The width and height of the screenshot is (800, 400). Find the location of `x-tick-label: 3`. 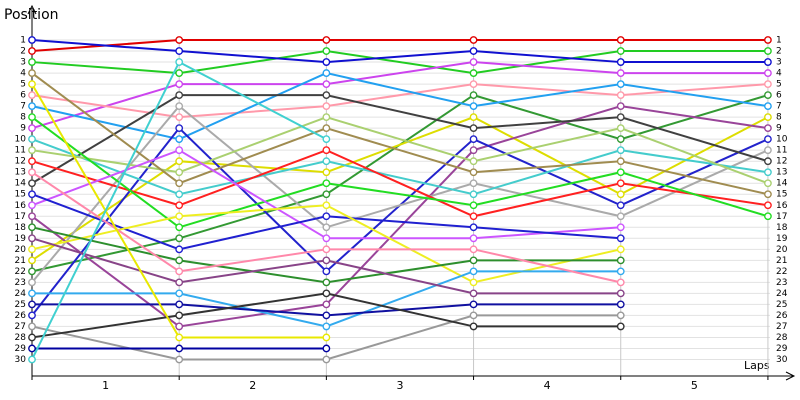

x-tick-label: 3 is located at coordinates (399, 385).